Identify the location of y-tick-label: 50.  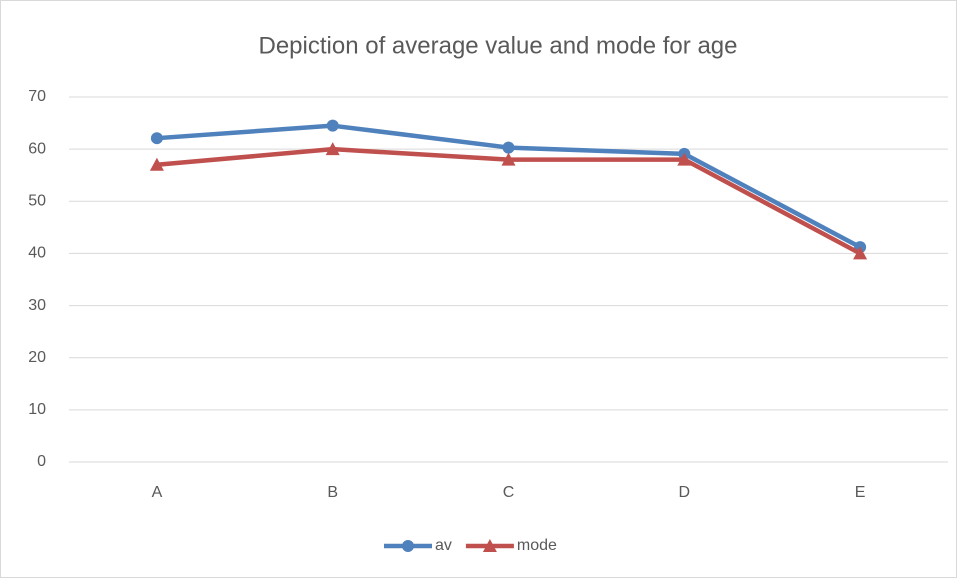
(37, 201).